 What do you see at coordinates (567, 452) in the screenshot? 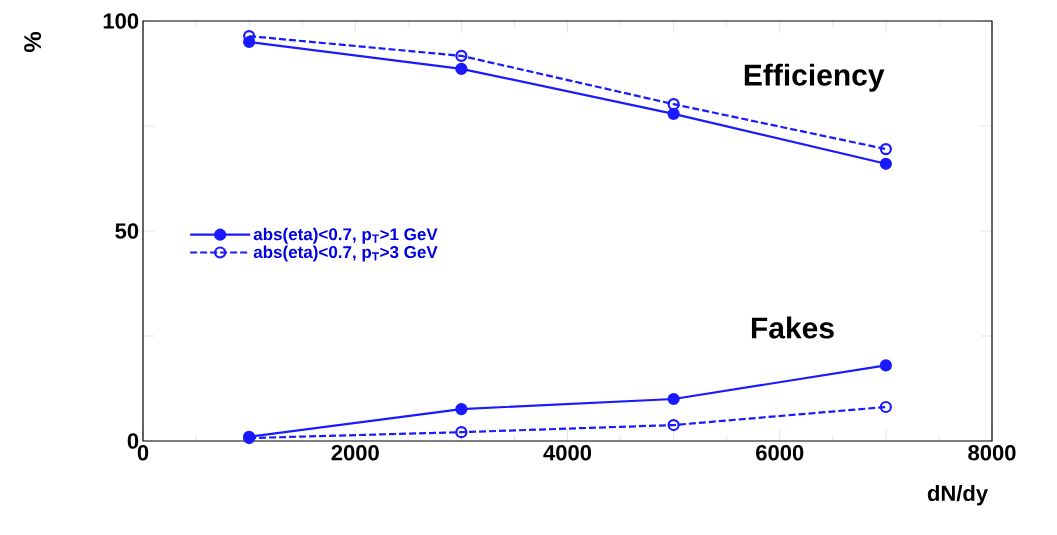
I see `x-tick-label: 4000` at bounding box center [567, 452].